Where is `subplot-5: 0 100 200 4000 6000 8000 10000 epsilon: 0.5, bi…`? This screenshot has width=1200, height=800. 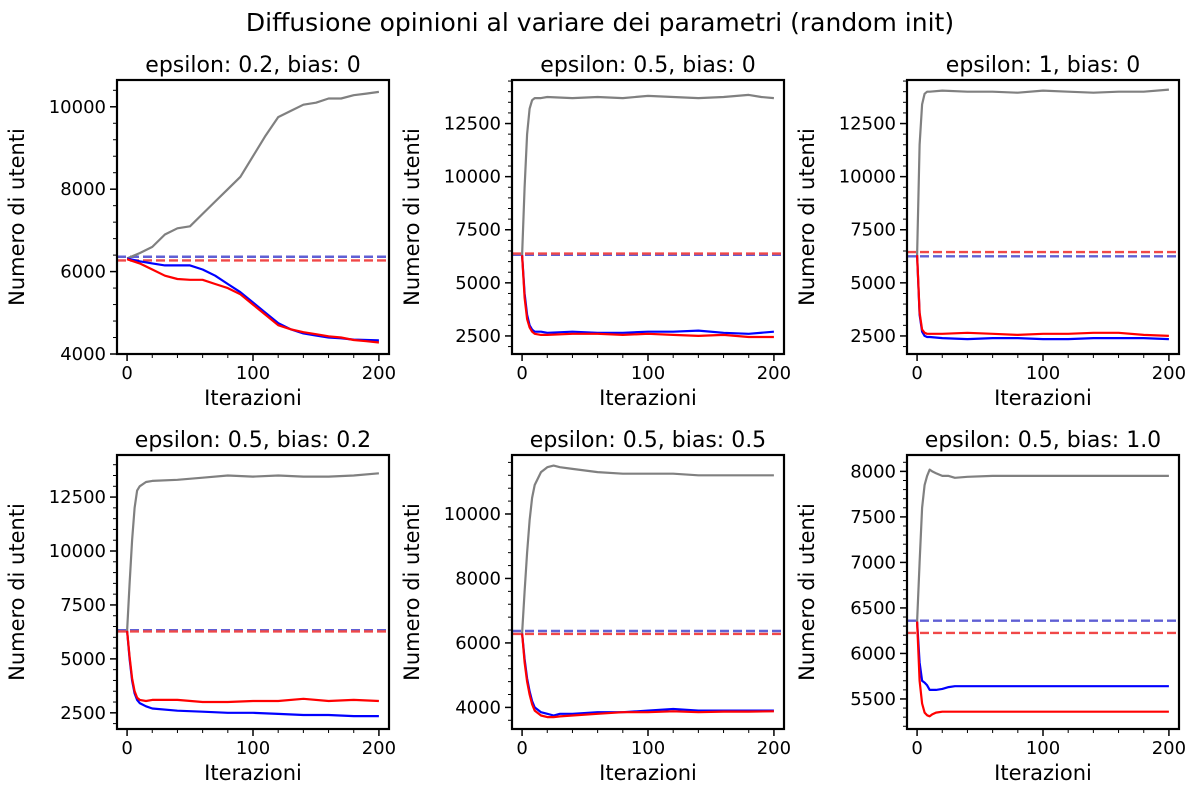 subplot-5: 0 100 200 4000 6000 8000 10000 epsilon: 0.5, bi… is located at coordinates (595, 606).